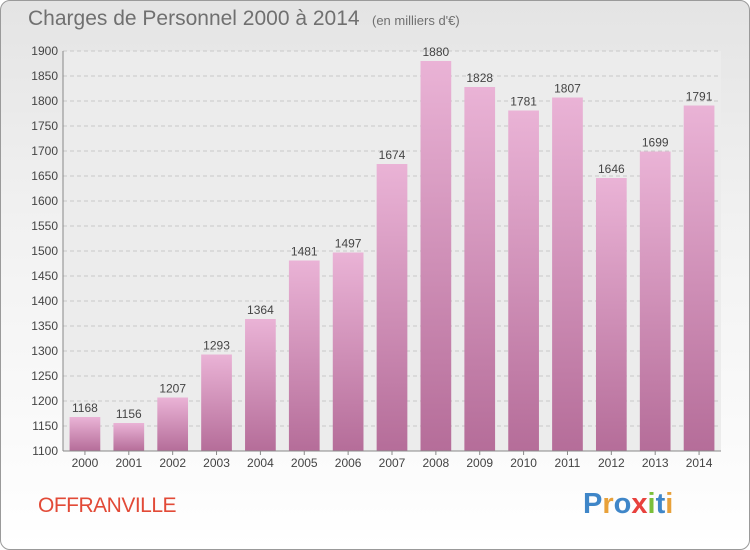  What do you see at coordinates (608, 504) in the screenshot?
I see `logo-letter: r` at bounding box center [608, 504].